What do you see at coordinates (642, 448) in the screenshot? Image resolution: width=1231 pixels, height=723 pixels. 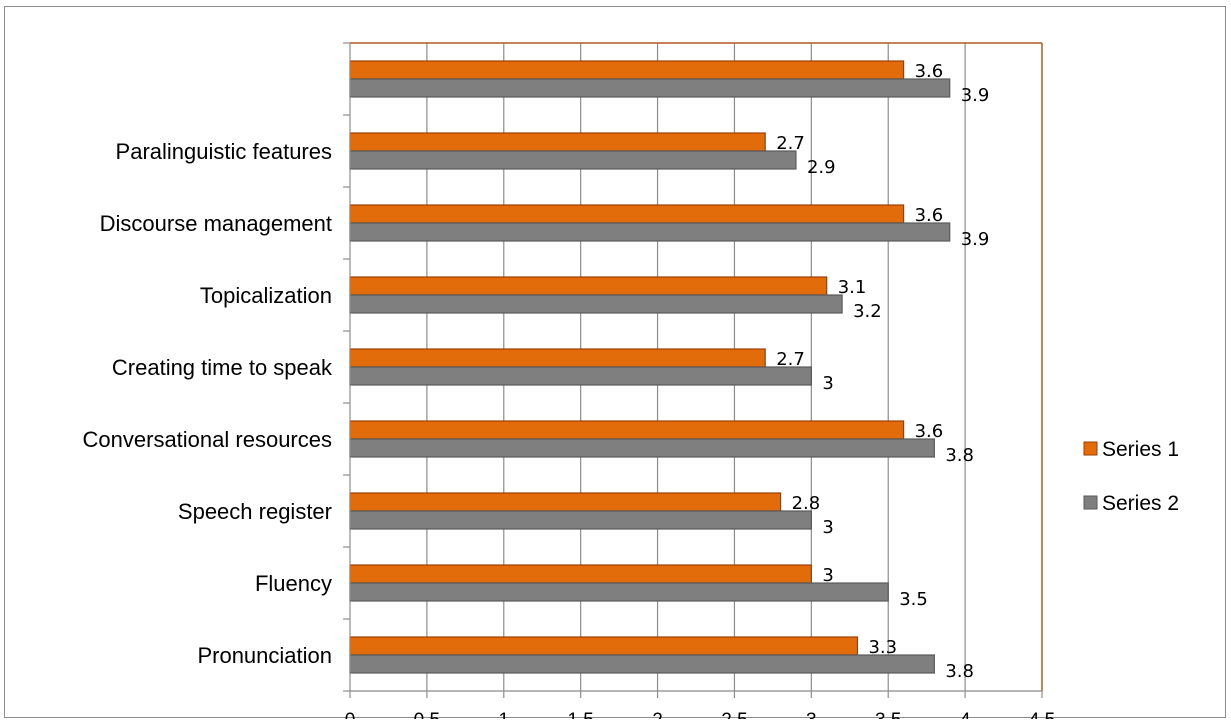 I see `bar-series-2-conversational-resources` at bounding box center [642, 448].